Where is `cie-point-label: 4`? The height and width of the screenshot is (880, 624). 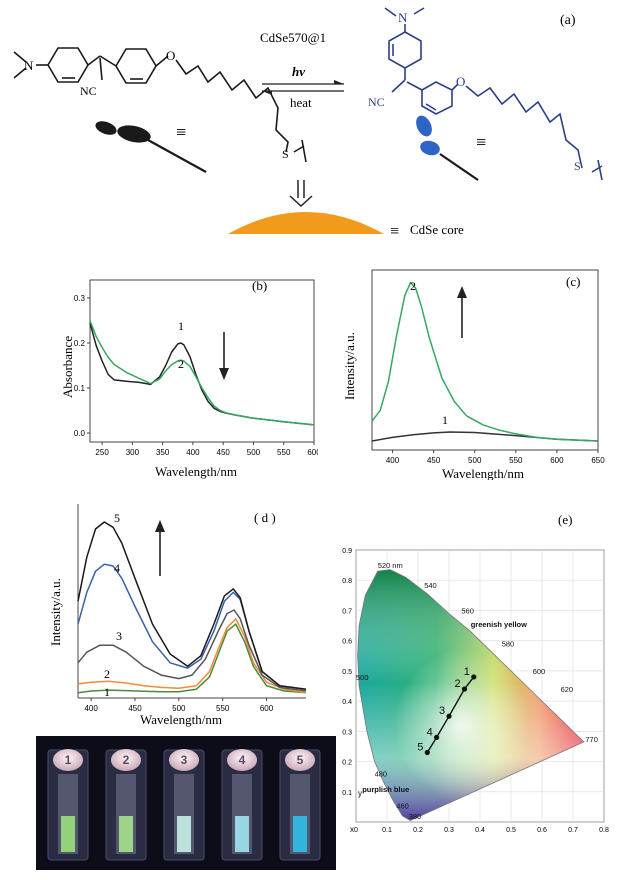
cie-point-label: 4 is located at coordinates (430, 732).